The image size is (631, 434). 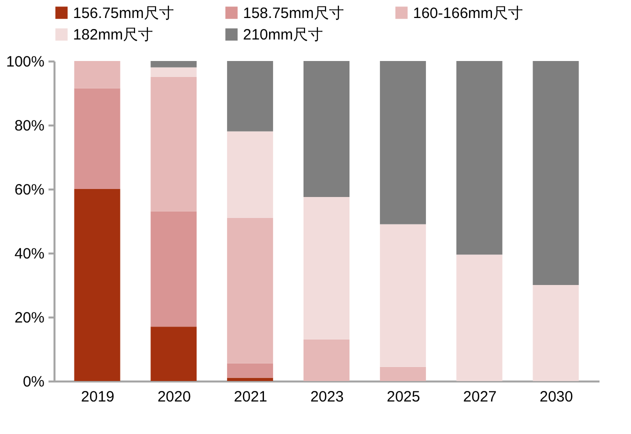 What do you see at coordinates (29, 318) in the screenshot?
I see `y-tick-label: 20%` at bounding box center [29, 318].